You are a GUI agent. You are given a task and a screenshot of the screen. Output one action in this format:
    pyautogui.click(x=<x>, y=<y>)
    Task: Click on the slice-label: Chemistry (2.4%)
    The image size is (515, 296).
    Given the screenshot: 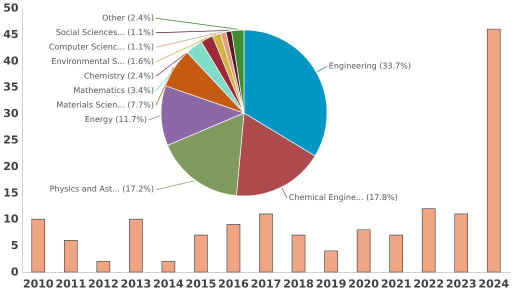 What is the action you would take?
    pyautogui.click(x=119, y=75)
    